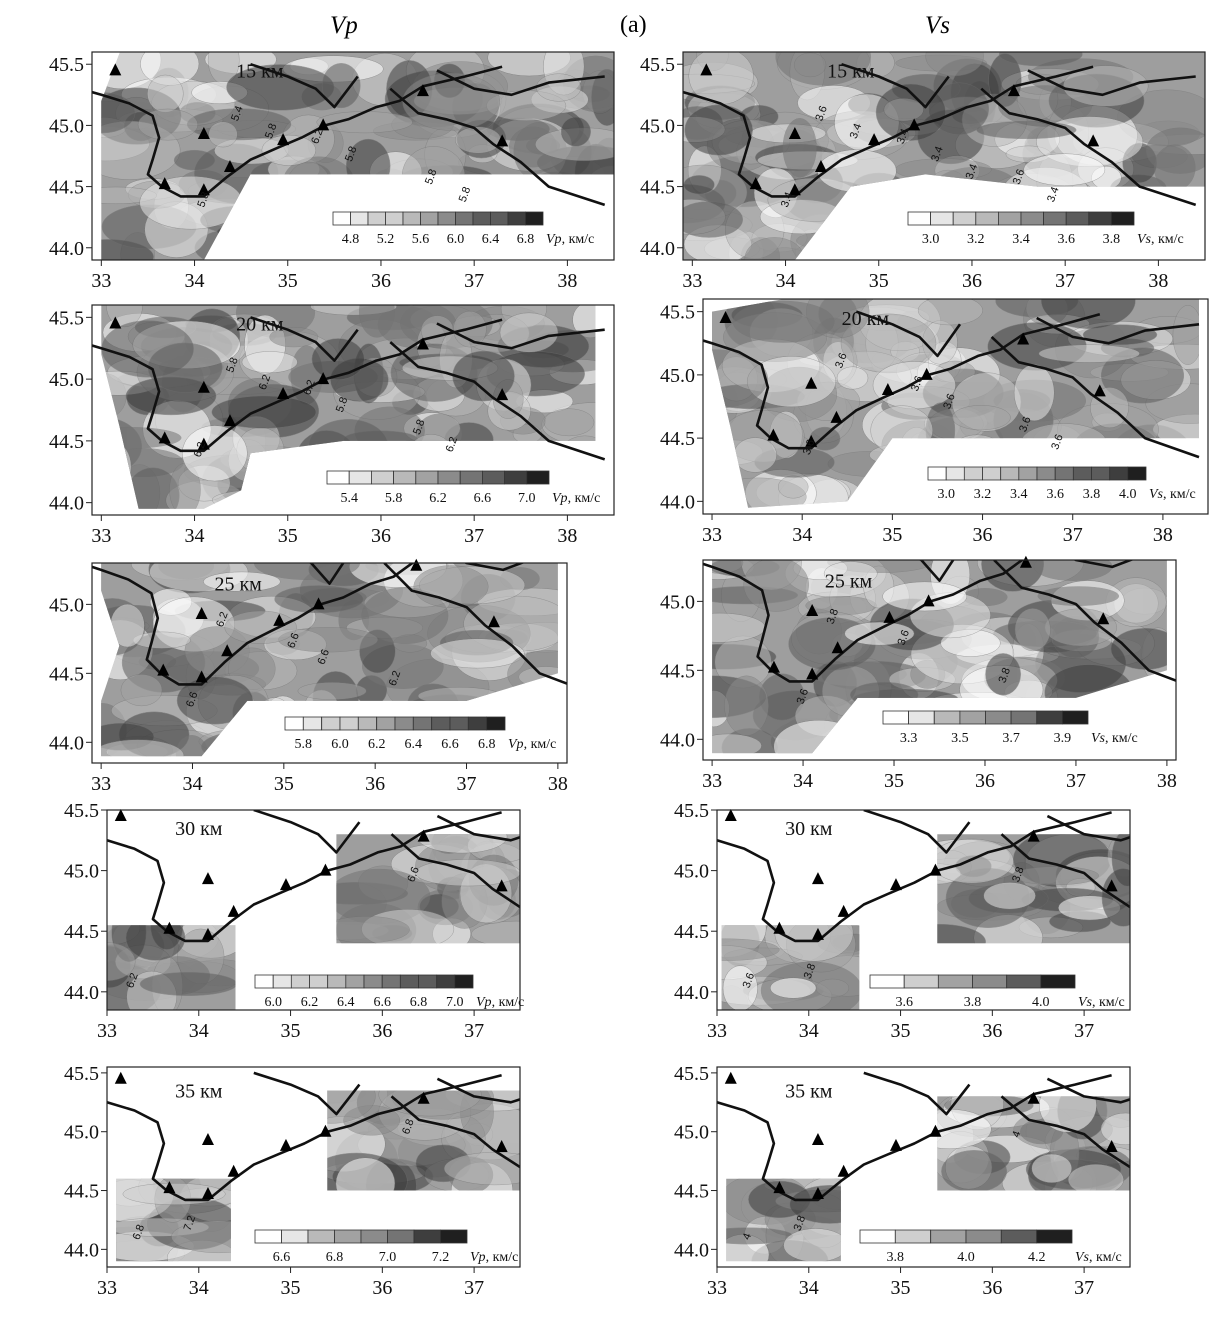  What do you see at coordinates (450, 744) in the screenshot?
I see `legend-tick-label: 6.6` at bounding box center [450, 744].